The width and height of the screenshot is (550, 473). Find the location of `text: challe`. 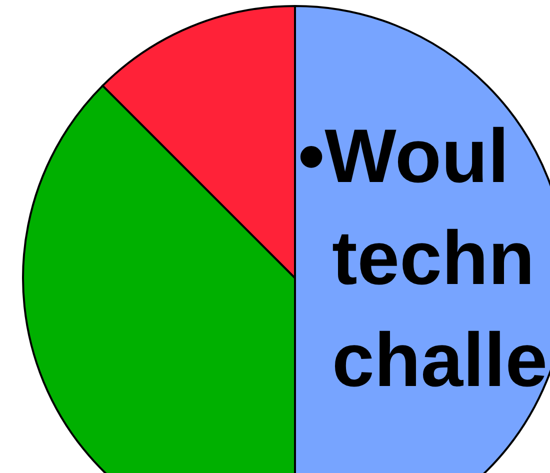

text: challe is located at coordinates (440, 361).